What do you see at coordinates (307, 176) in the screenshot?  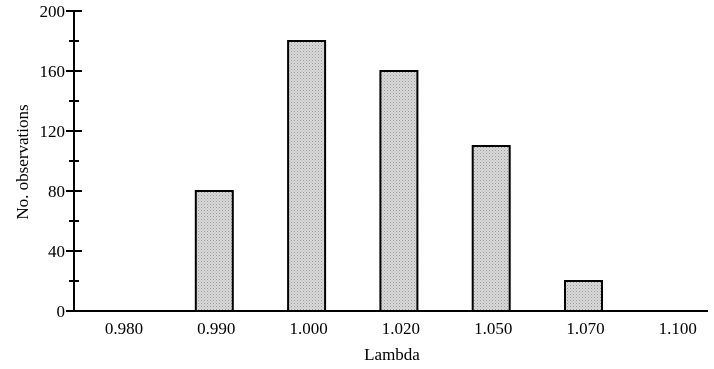 I see `bar-1.000` at bounding box center [307, 176].